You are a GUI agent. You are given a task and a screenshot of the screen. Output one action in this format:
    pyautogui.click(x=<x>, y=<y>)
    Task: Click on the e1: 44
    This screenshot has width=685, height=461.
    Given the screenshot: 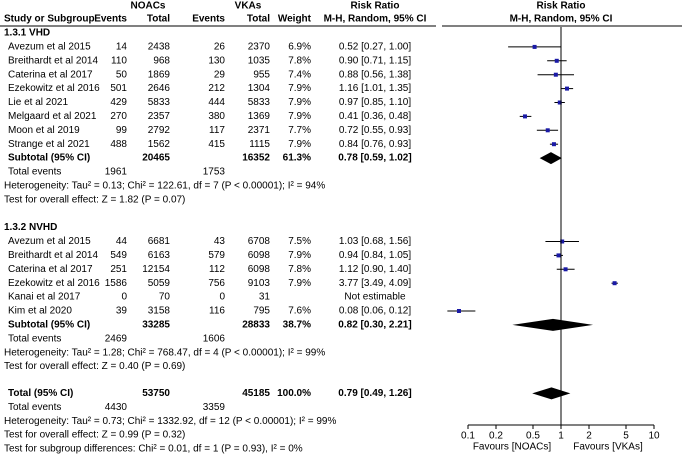 What is the action you would take?
    pyautogui.click(x=122, y=241)
    